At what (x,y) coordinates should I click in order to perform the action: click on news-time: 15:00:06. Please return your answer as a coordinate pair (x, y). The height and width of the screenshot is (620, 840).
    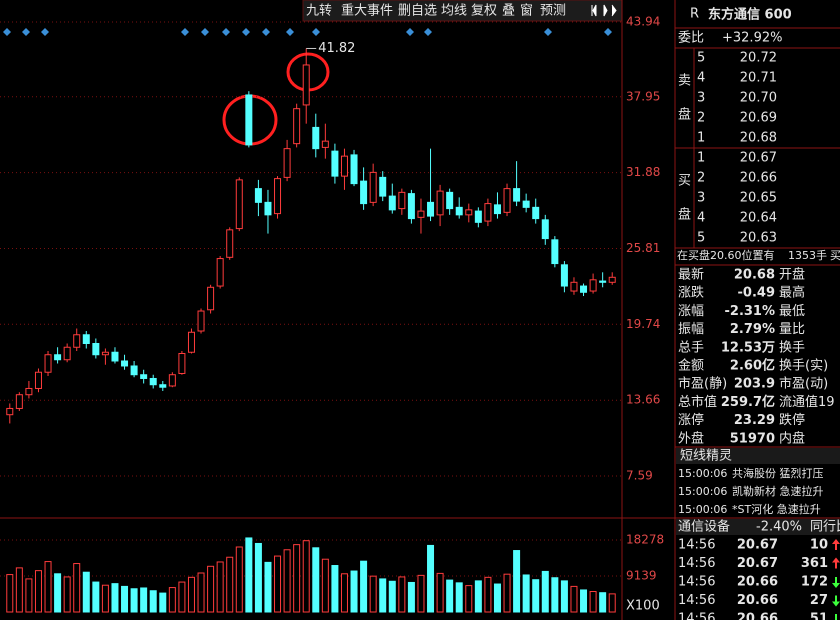
    Looking at the image, I should click on (702, 509).